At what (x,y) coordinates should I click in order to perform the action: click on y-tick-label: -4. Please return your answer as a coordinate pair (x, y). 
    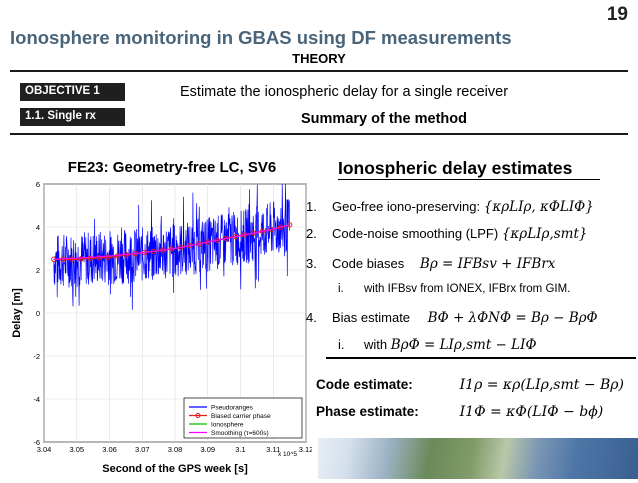
    Looking at the image, I should click on (36, 399).